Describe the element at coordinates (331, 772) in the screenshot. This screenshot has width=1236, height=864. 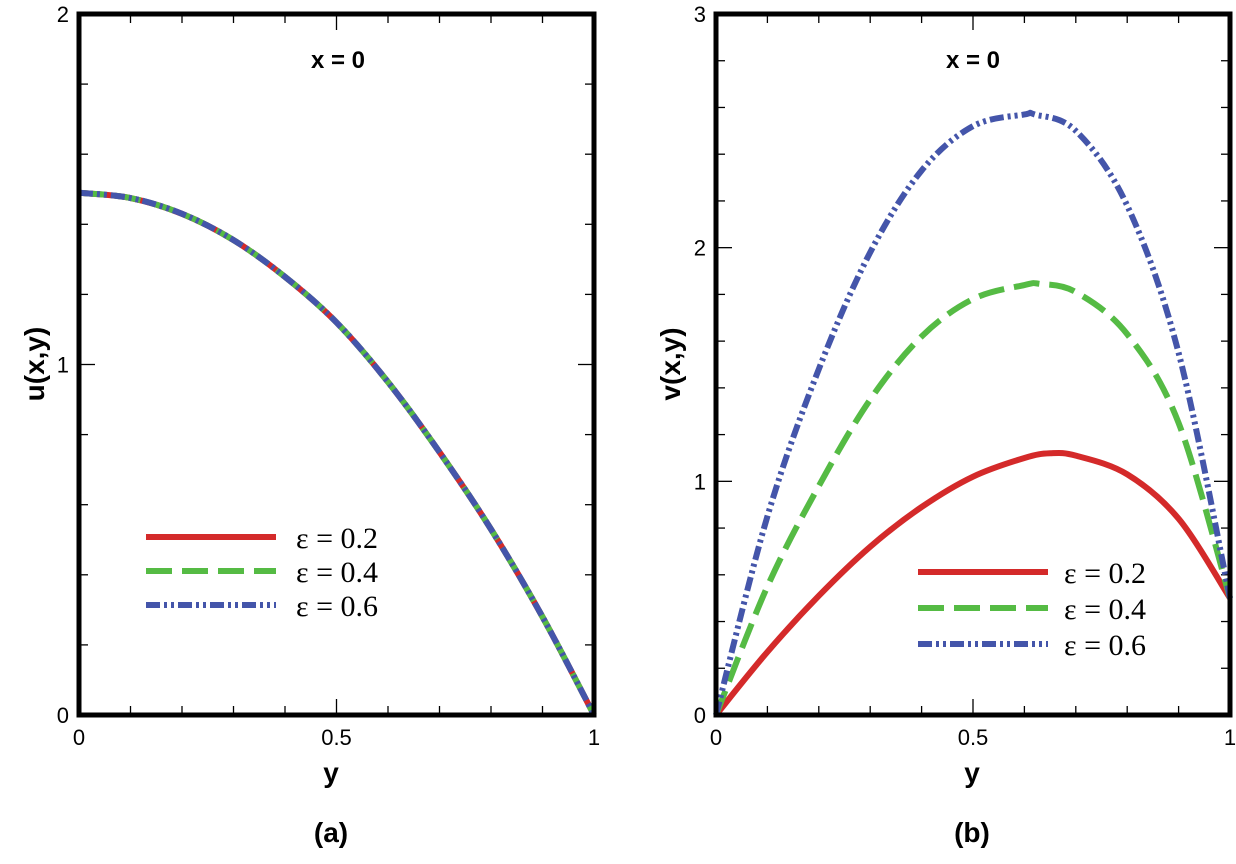
I see `panel-a-x-axis-title: y` at that location.